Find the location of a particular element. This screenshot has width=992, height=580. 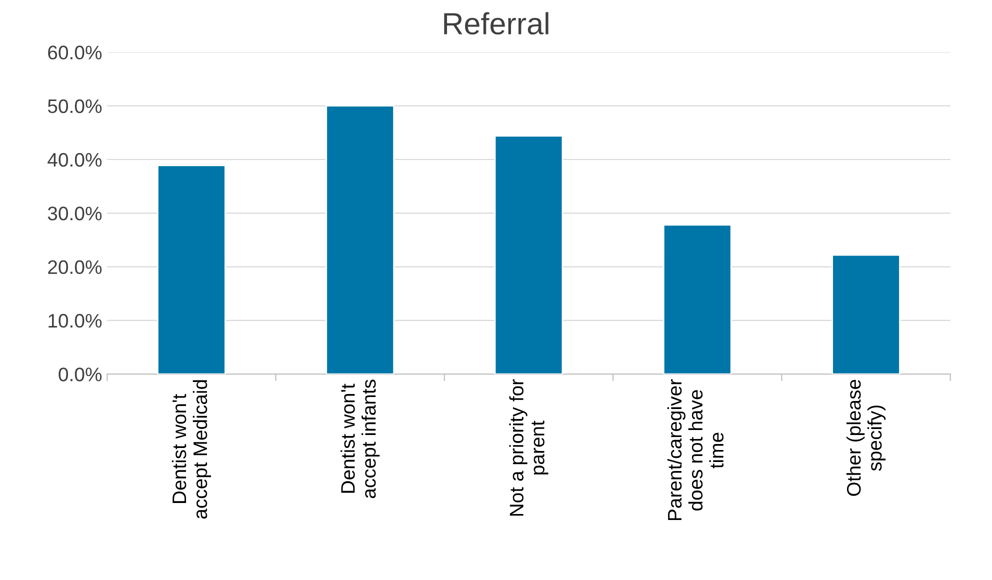

y-tick-label: 20.0% is located at coordinates (75, 267).